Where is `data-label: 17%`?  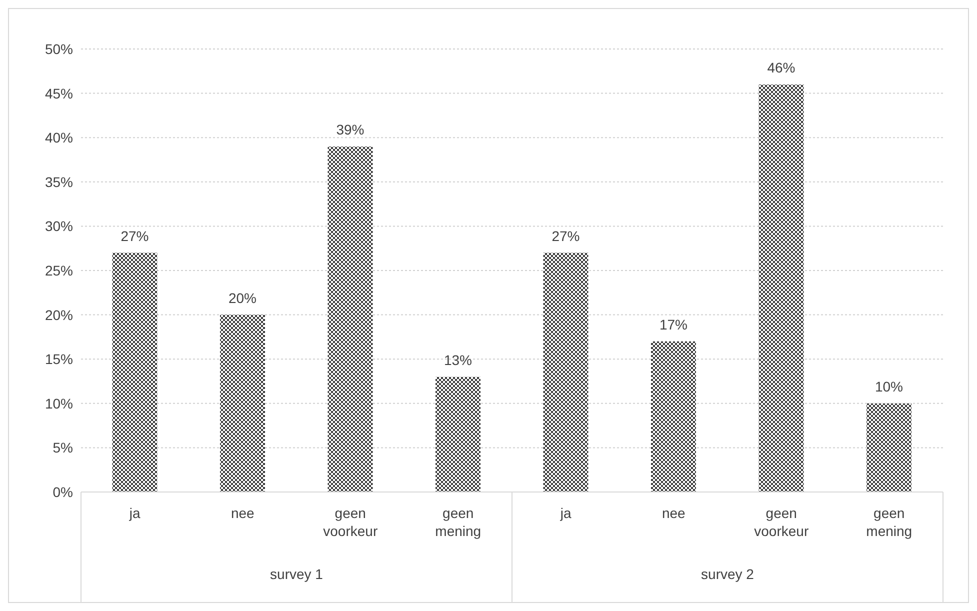 data-label: 17% is located at coordinates (673, 324).